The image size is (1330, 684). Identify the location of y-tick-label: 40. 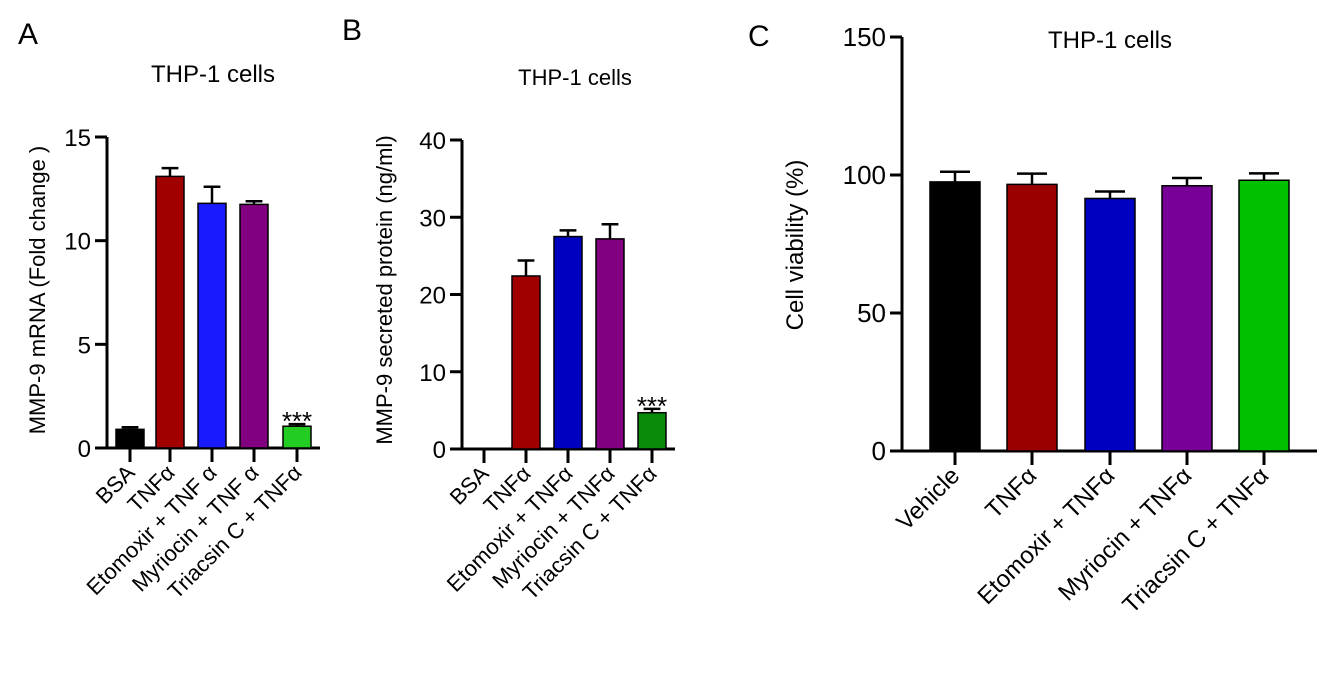
(432, 141).